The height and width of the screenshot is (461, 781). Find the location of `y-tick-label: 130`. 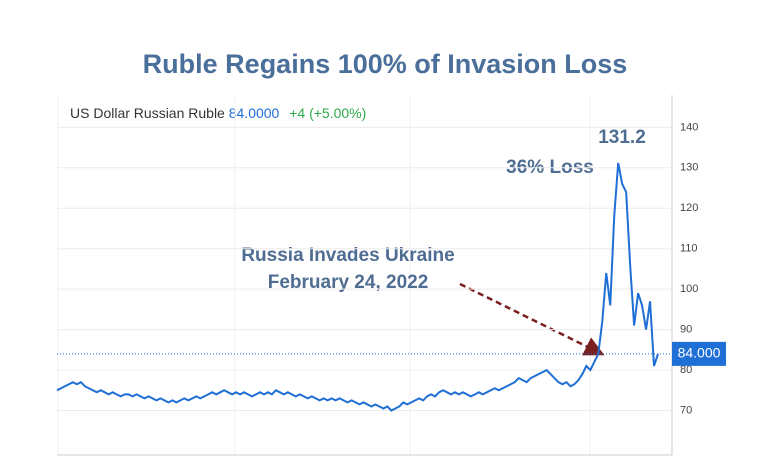

y-tick-label: 130 is located at coordinates (689, 168).